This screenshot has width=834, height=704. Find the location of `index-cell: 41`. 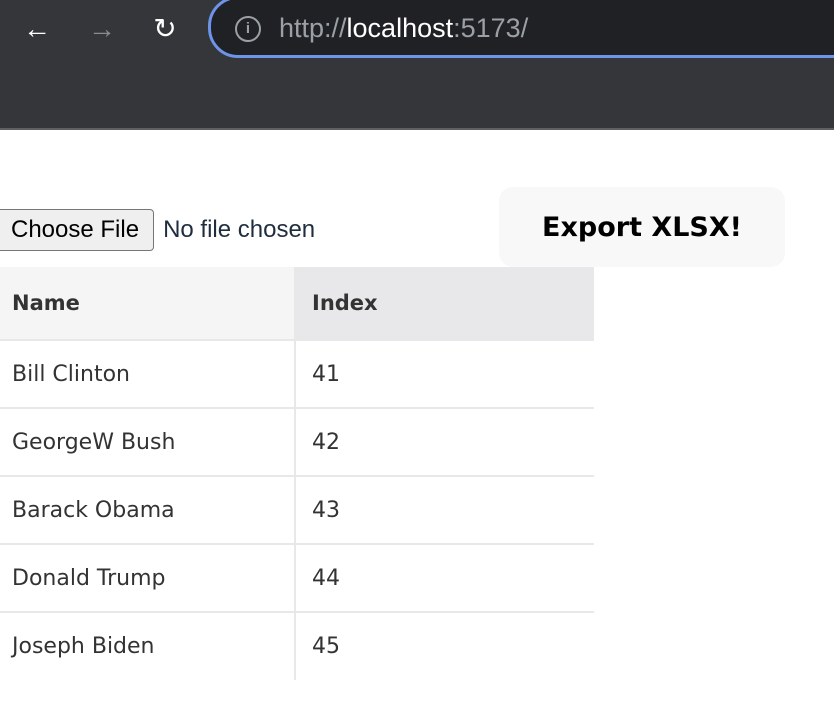

index-cell: 41 is located at coordinates (444, 374).